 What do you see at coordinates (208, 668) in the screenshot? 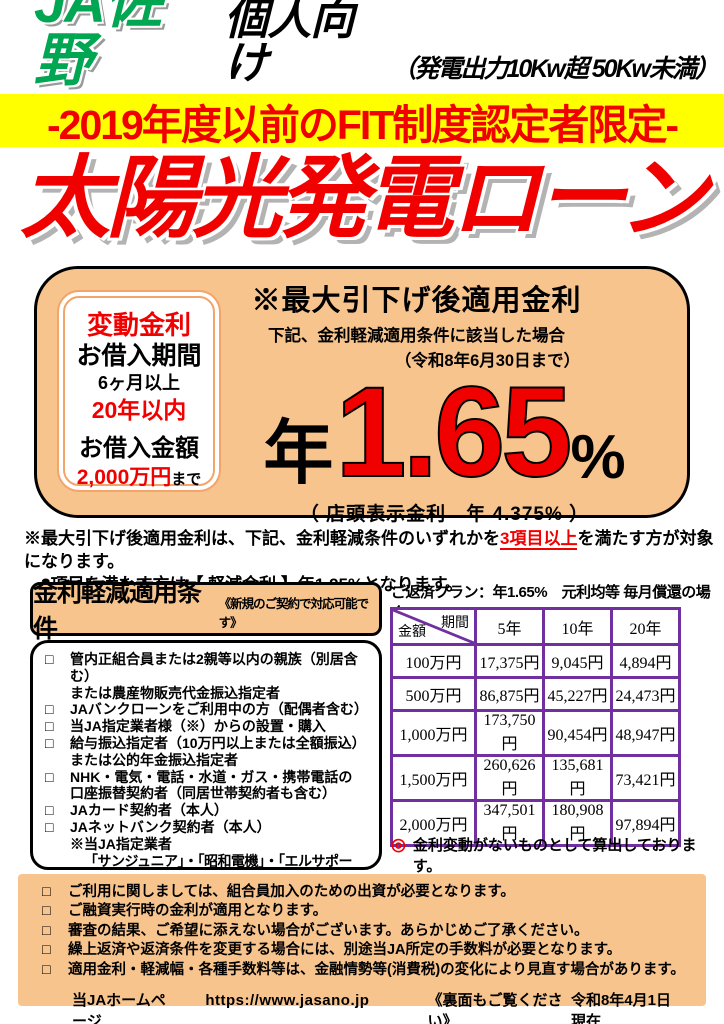
I see `condition-item: □ 管内正組合員または2親等以内の親族（別居含む）` at bounding box center [208, 668].